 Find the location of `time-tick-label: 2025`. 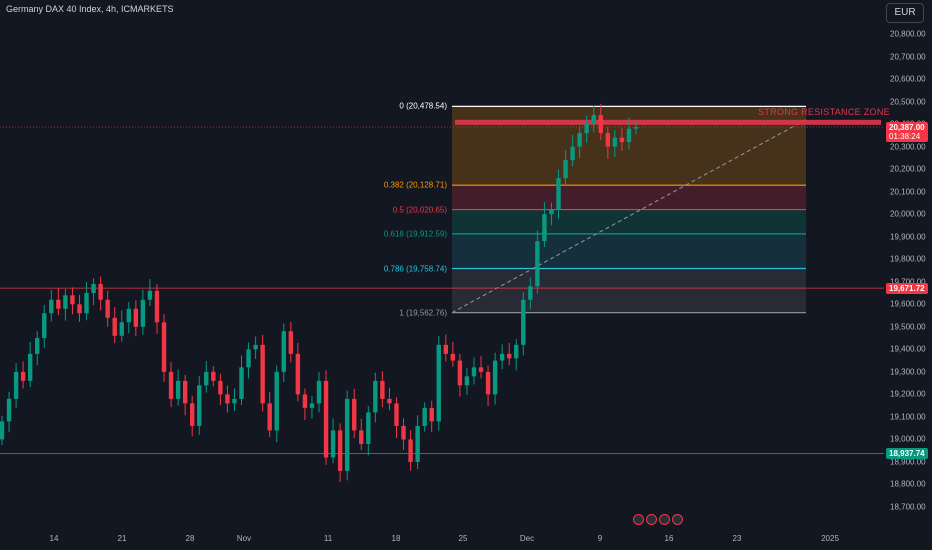

time-tick-label: 2025 is located at coordinates (830, 538).